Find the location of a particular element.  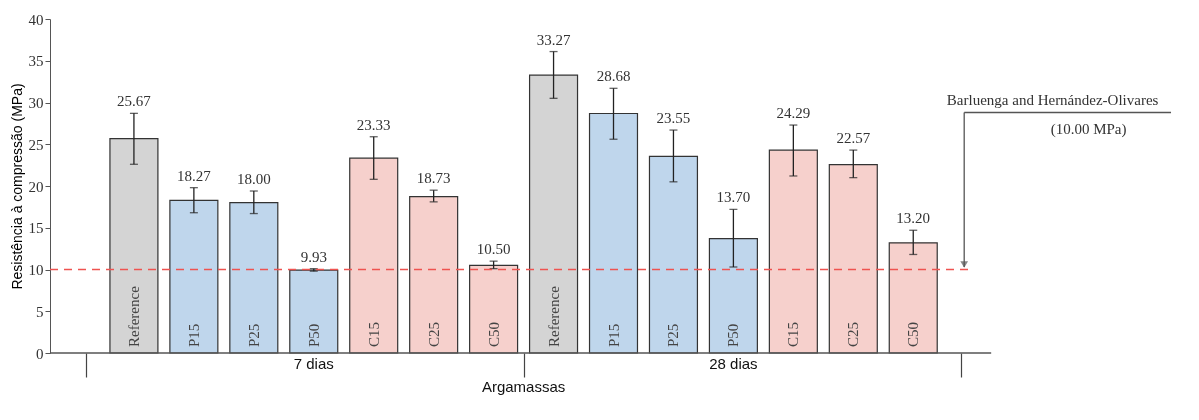

data-label: 18.00 is located at coordinates (253, 179).